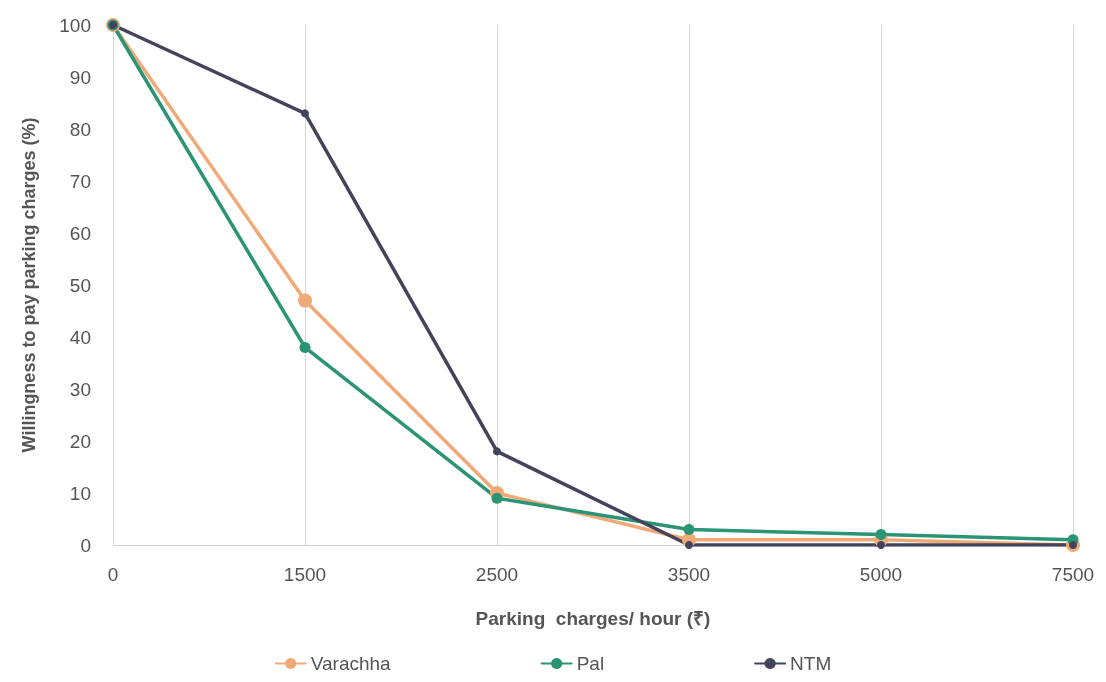 The height and width of the screenshot is (682, 1106). What do you see at coordinates (80, 389) in the screenshot?
I see `y-tick-label: 30` at bounding box center [80, 389].